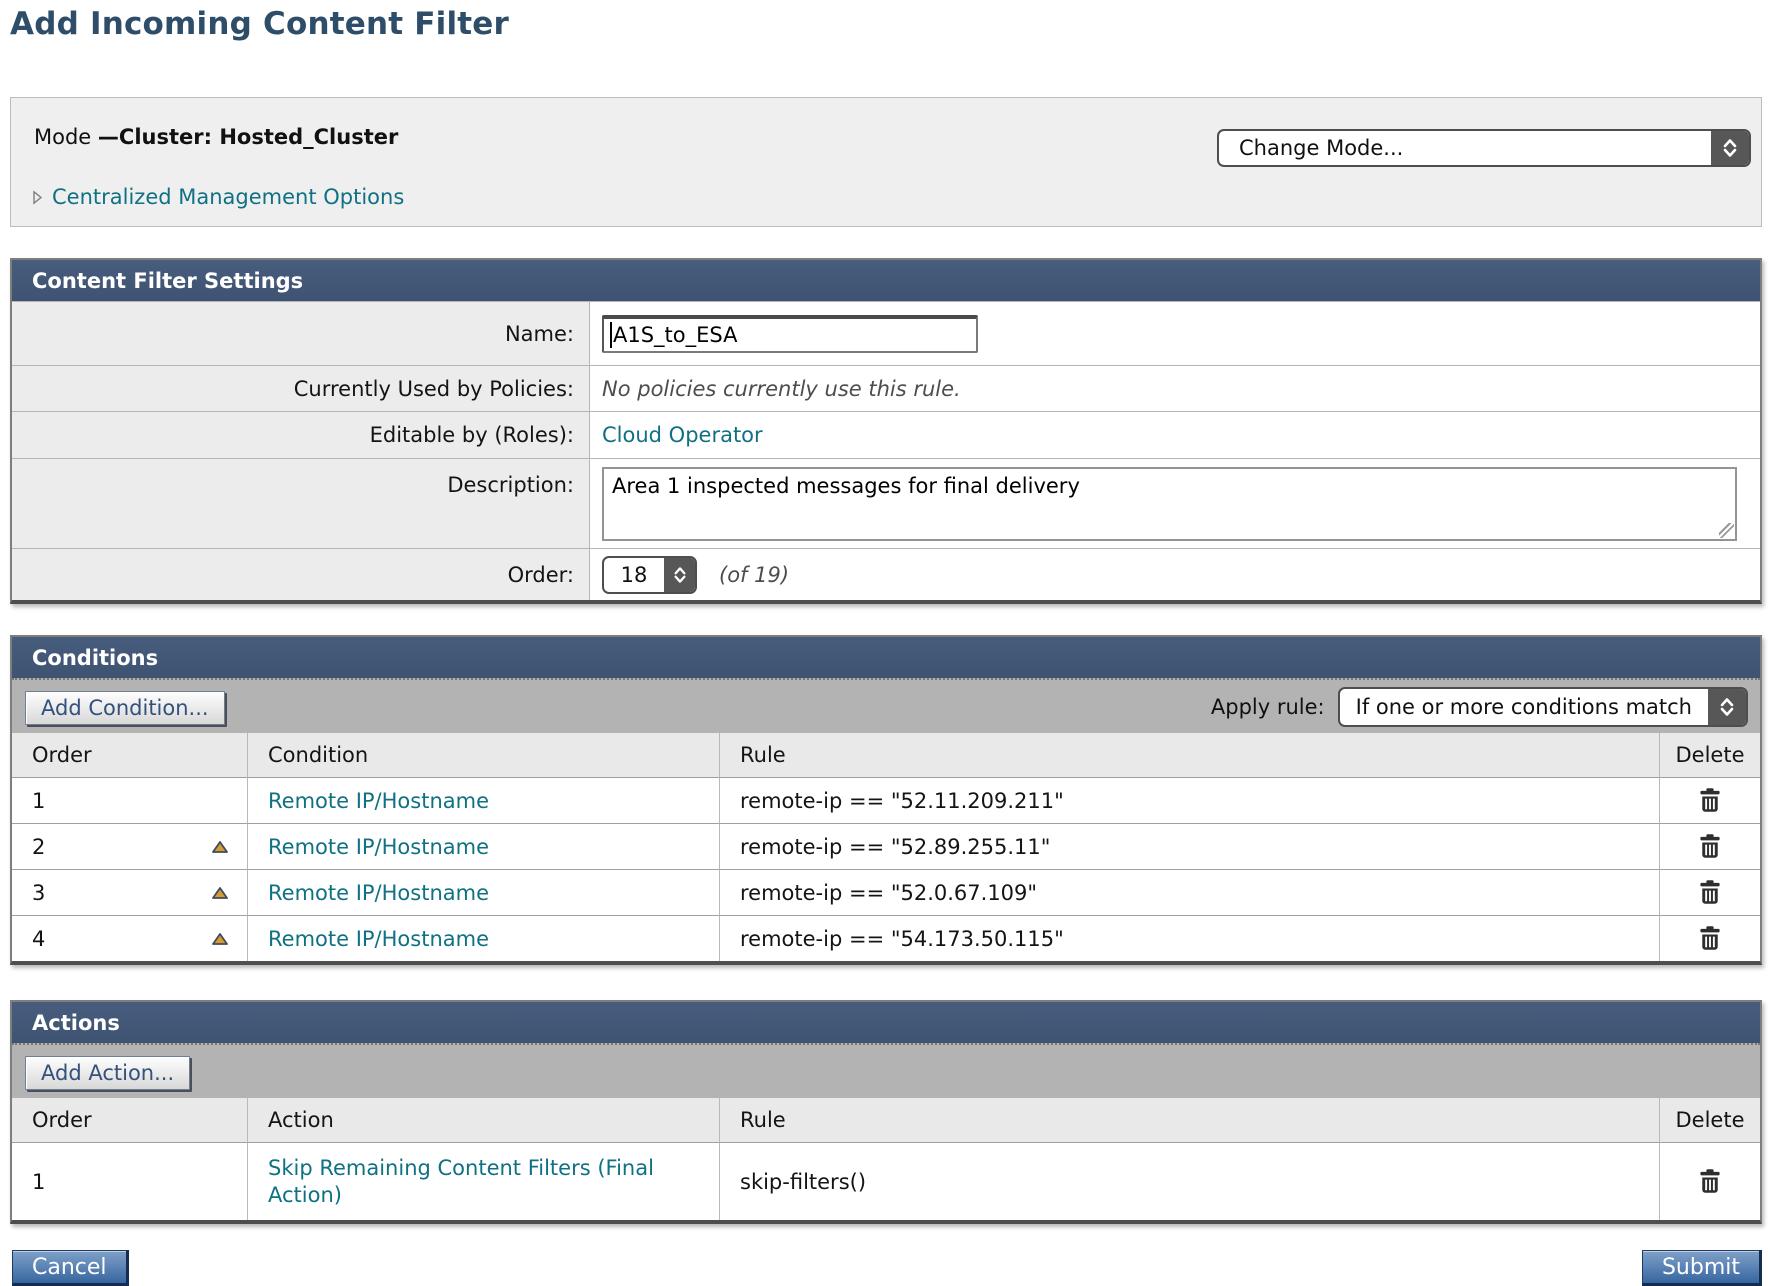  What do you see at coordinates (39, 800) in the screenshot?
I see `condition-order-number: 1` at bounding box center [39, 800].